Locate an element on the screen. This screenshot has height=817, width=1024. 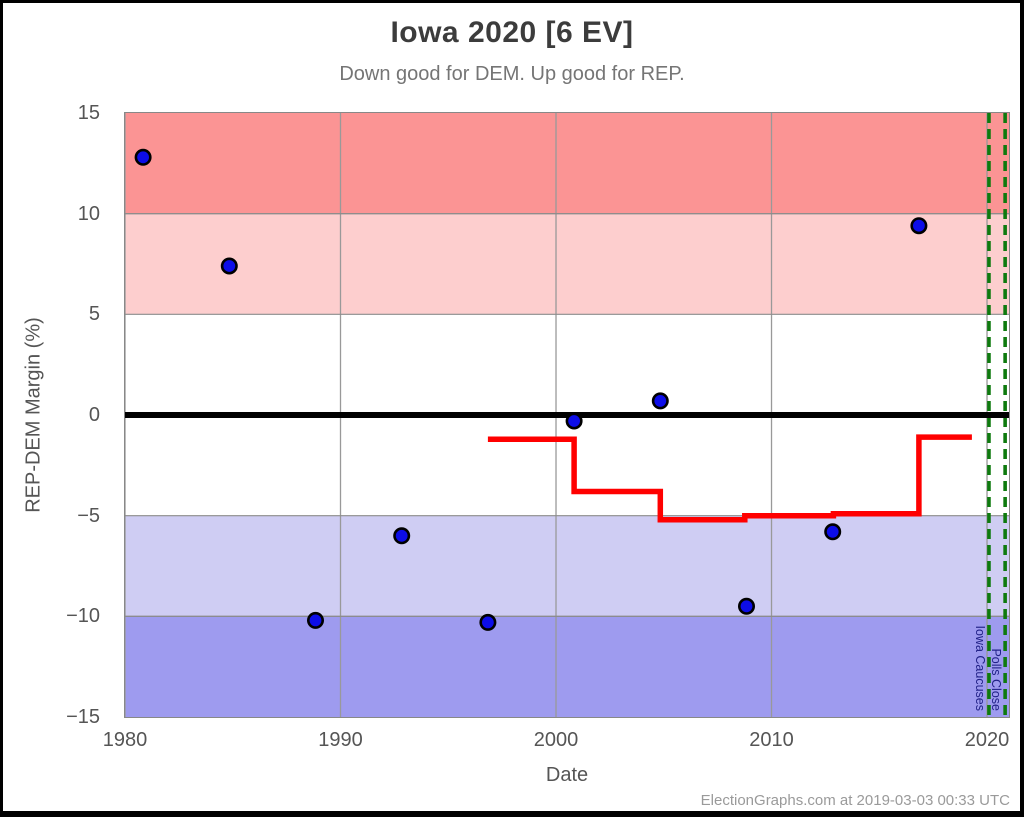
y-tick-label: 15 is located at coordinates (88, 113).